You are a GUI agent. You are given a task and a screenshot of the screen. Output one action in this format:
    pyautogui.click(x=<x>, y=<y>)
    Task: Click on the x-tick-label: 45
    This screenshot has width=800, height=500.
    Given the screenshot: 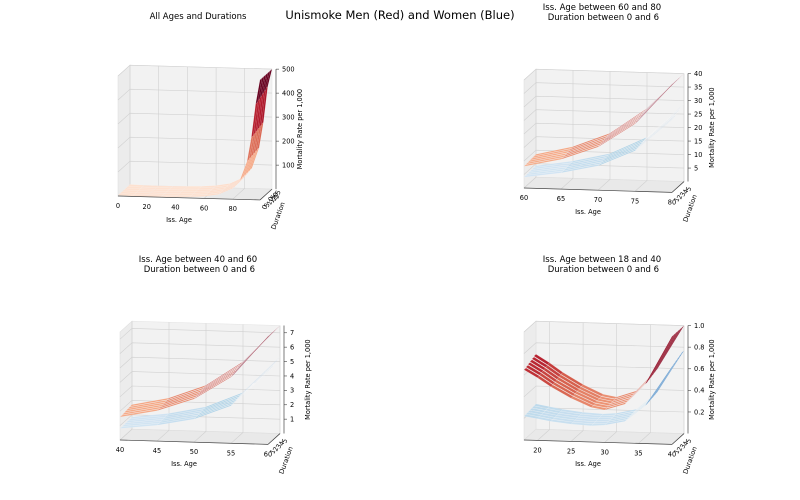 What is the action you would take?
    pyautogui.click(x=157, y=451)
    